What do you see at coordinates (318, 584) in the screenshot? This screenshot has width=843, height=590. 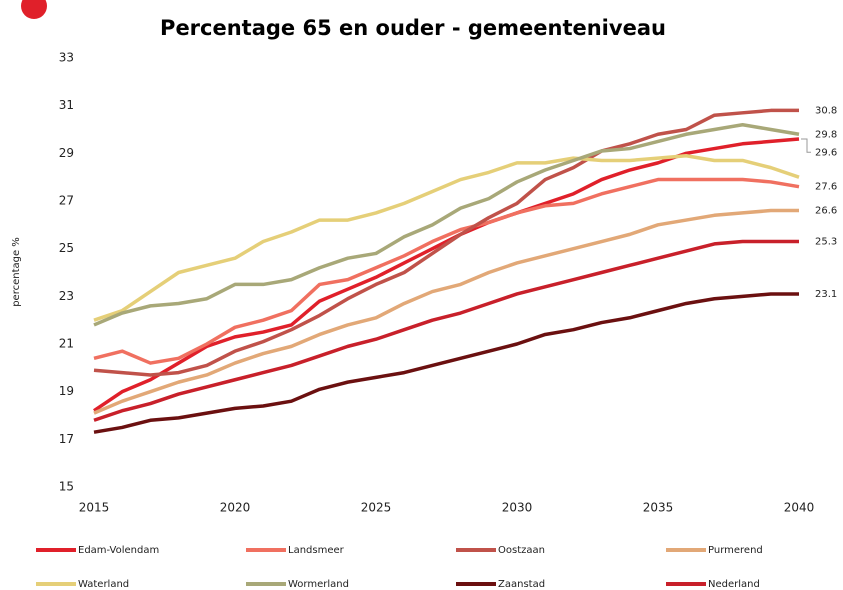 I see `legend-label: Wormerland` at bounding box center [318, 584].